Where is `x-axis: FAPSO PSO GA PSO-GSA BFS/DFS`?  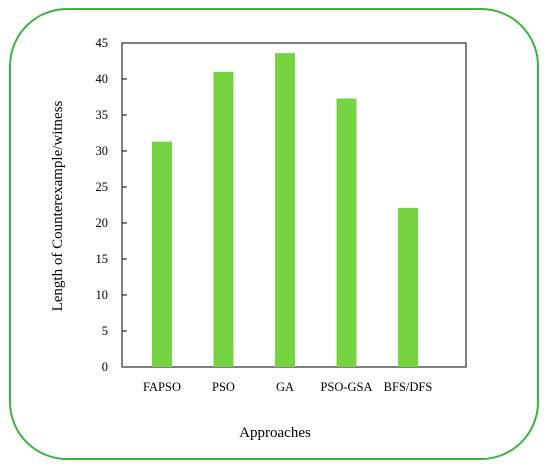 x-axis: FAPSO PSO GA PSO-GSA BFS/DFS is located at coordinates (287, 387).